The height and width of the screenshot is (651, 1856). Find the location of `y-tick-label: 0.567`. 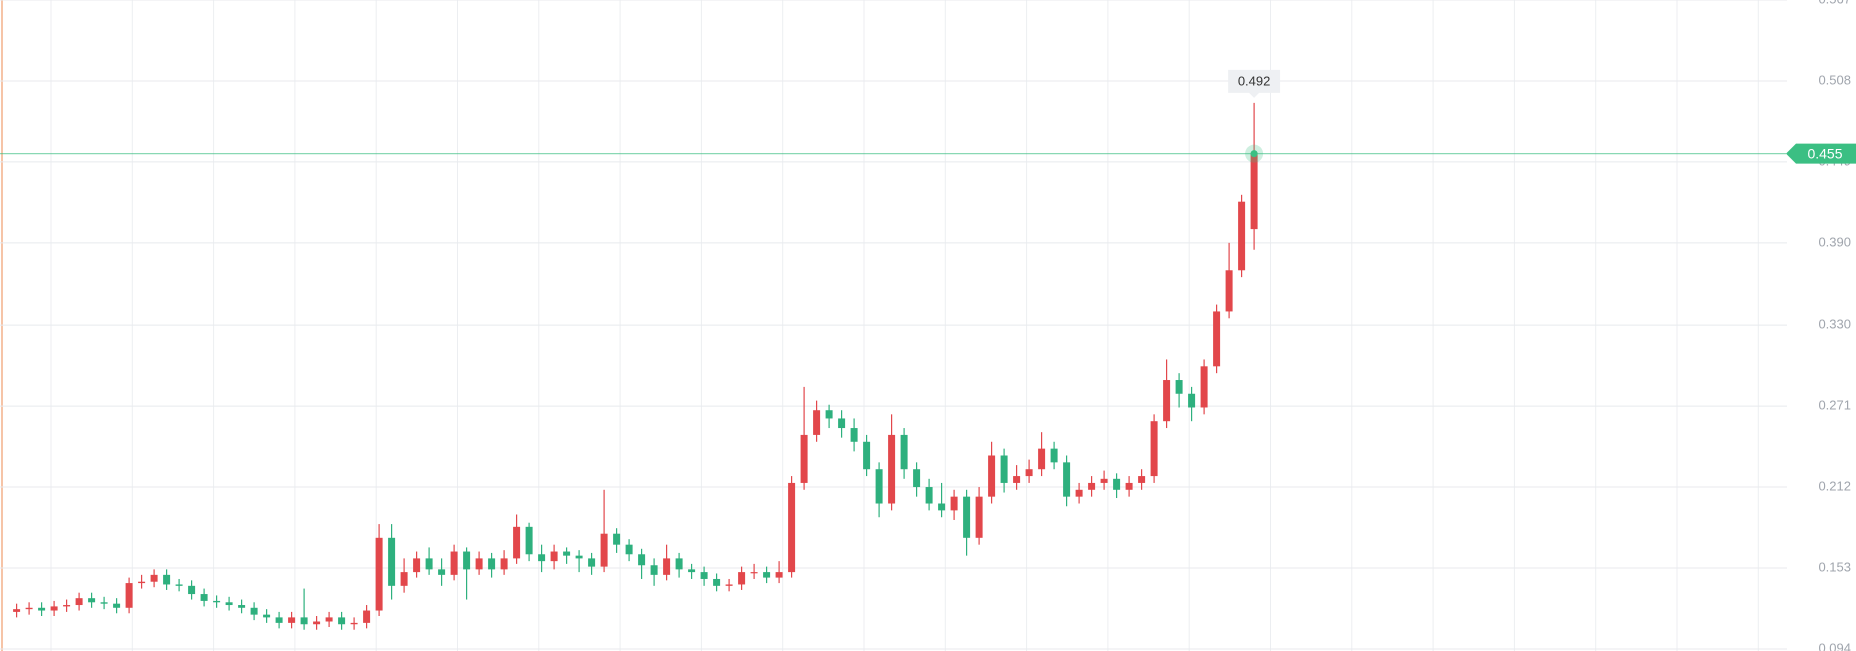

y-tick-label: 0.567 is located at coordinates (1834, 3).